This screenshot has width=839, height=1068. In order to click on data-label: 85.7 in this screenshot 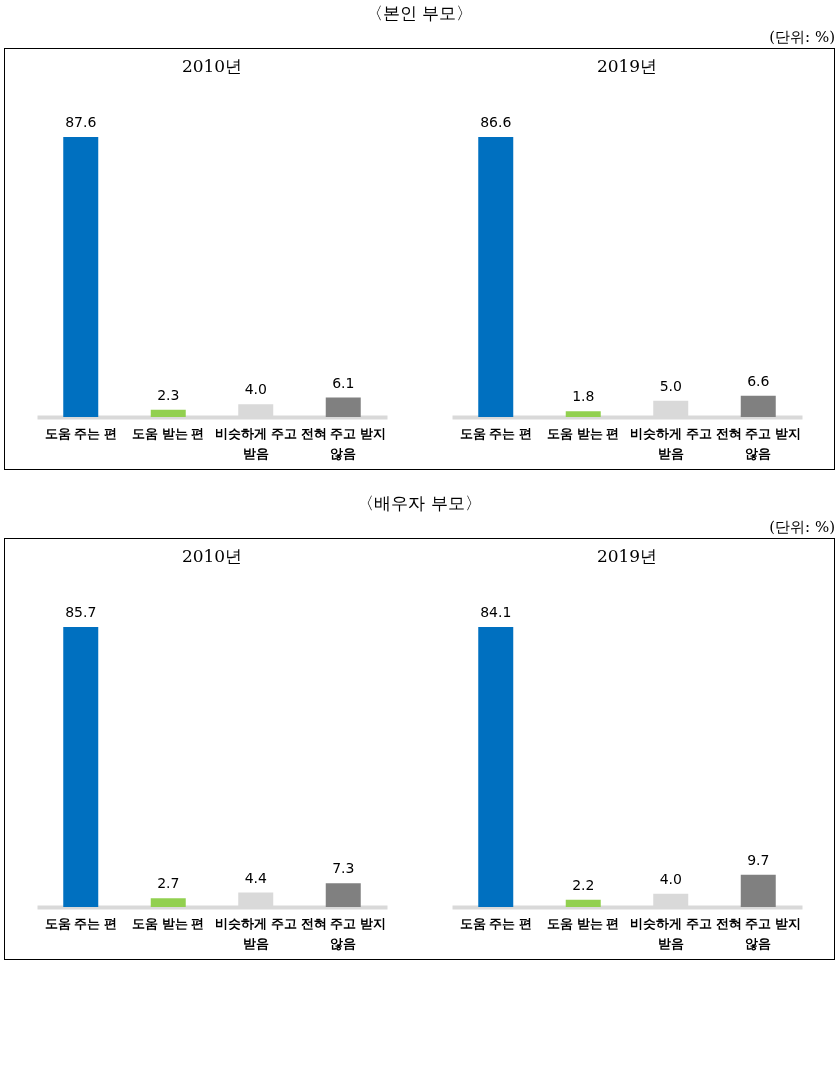, I will do `click(81, 612)`.